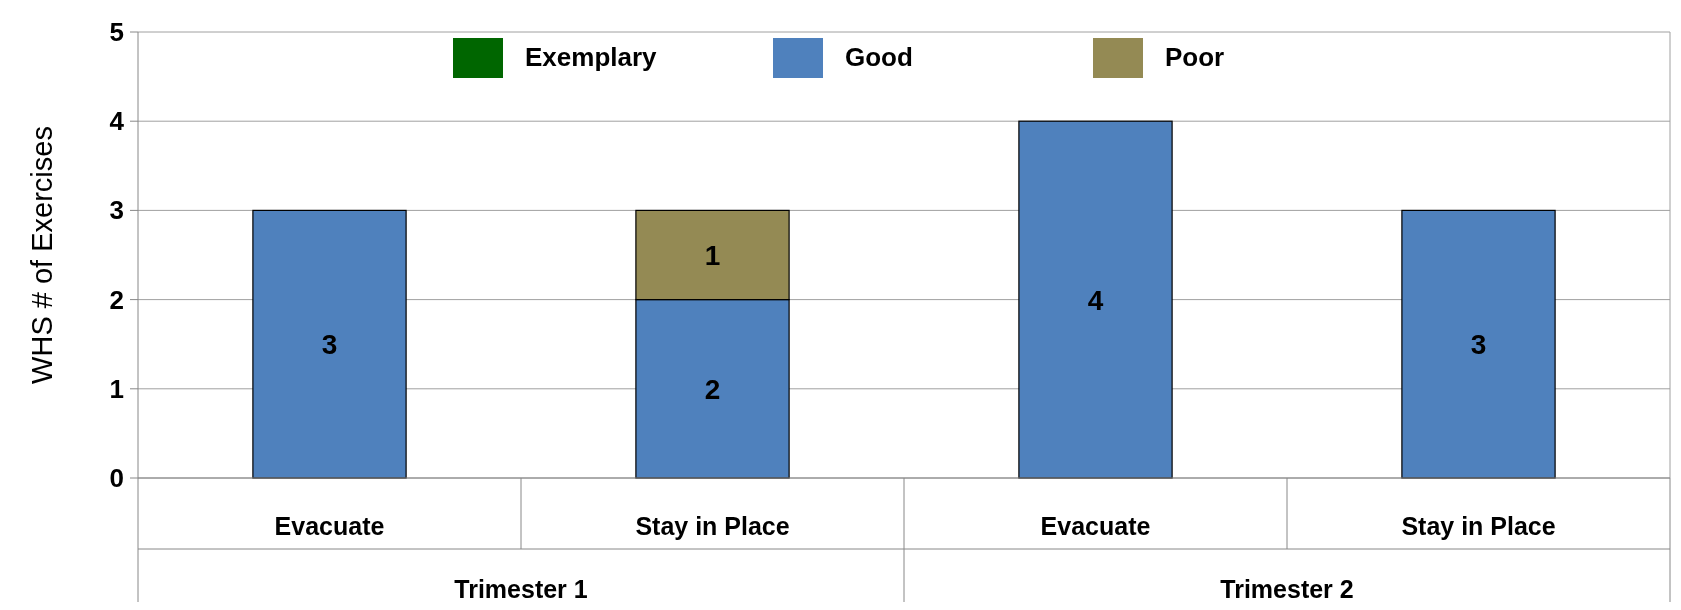 The width and height of the screenshot is (1681, 610). I want to click on legend-label: Poor, so click(1195, 57).